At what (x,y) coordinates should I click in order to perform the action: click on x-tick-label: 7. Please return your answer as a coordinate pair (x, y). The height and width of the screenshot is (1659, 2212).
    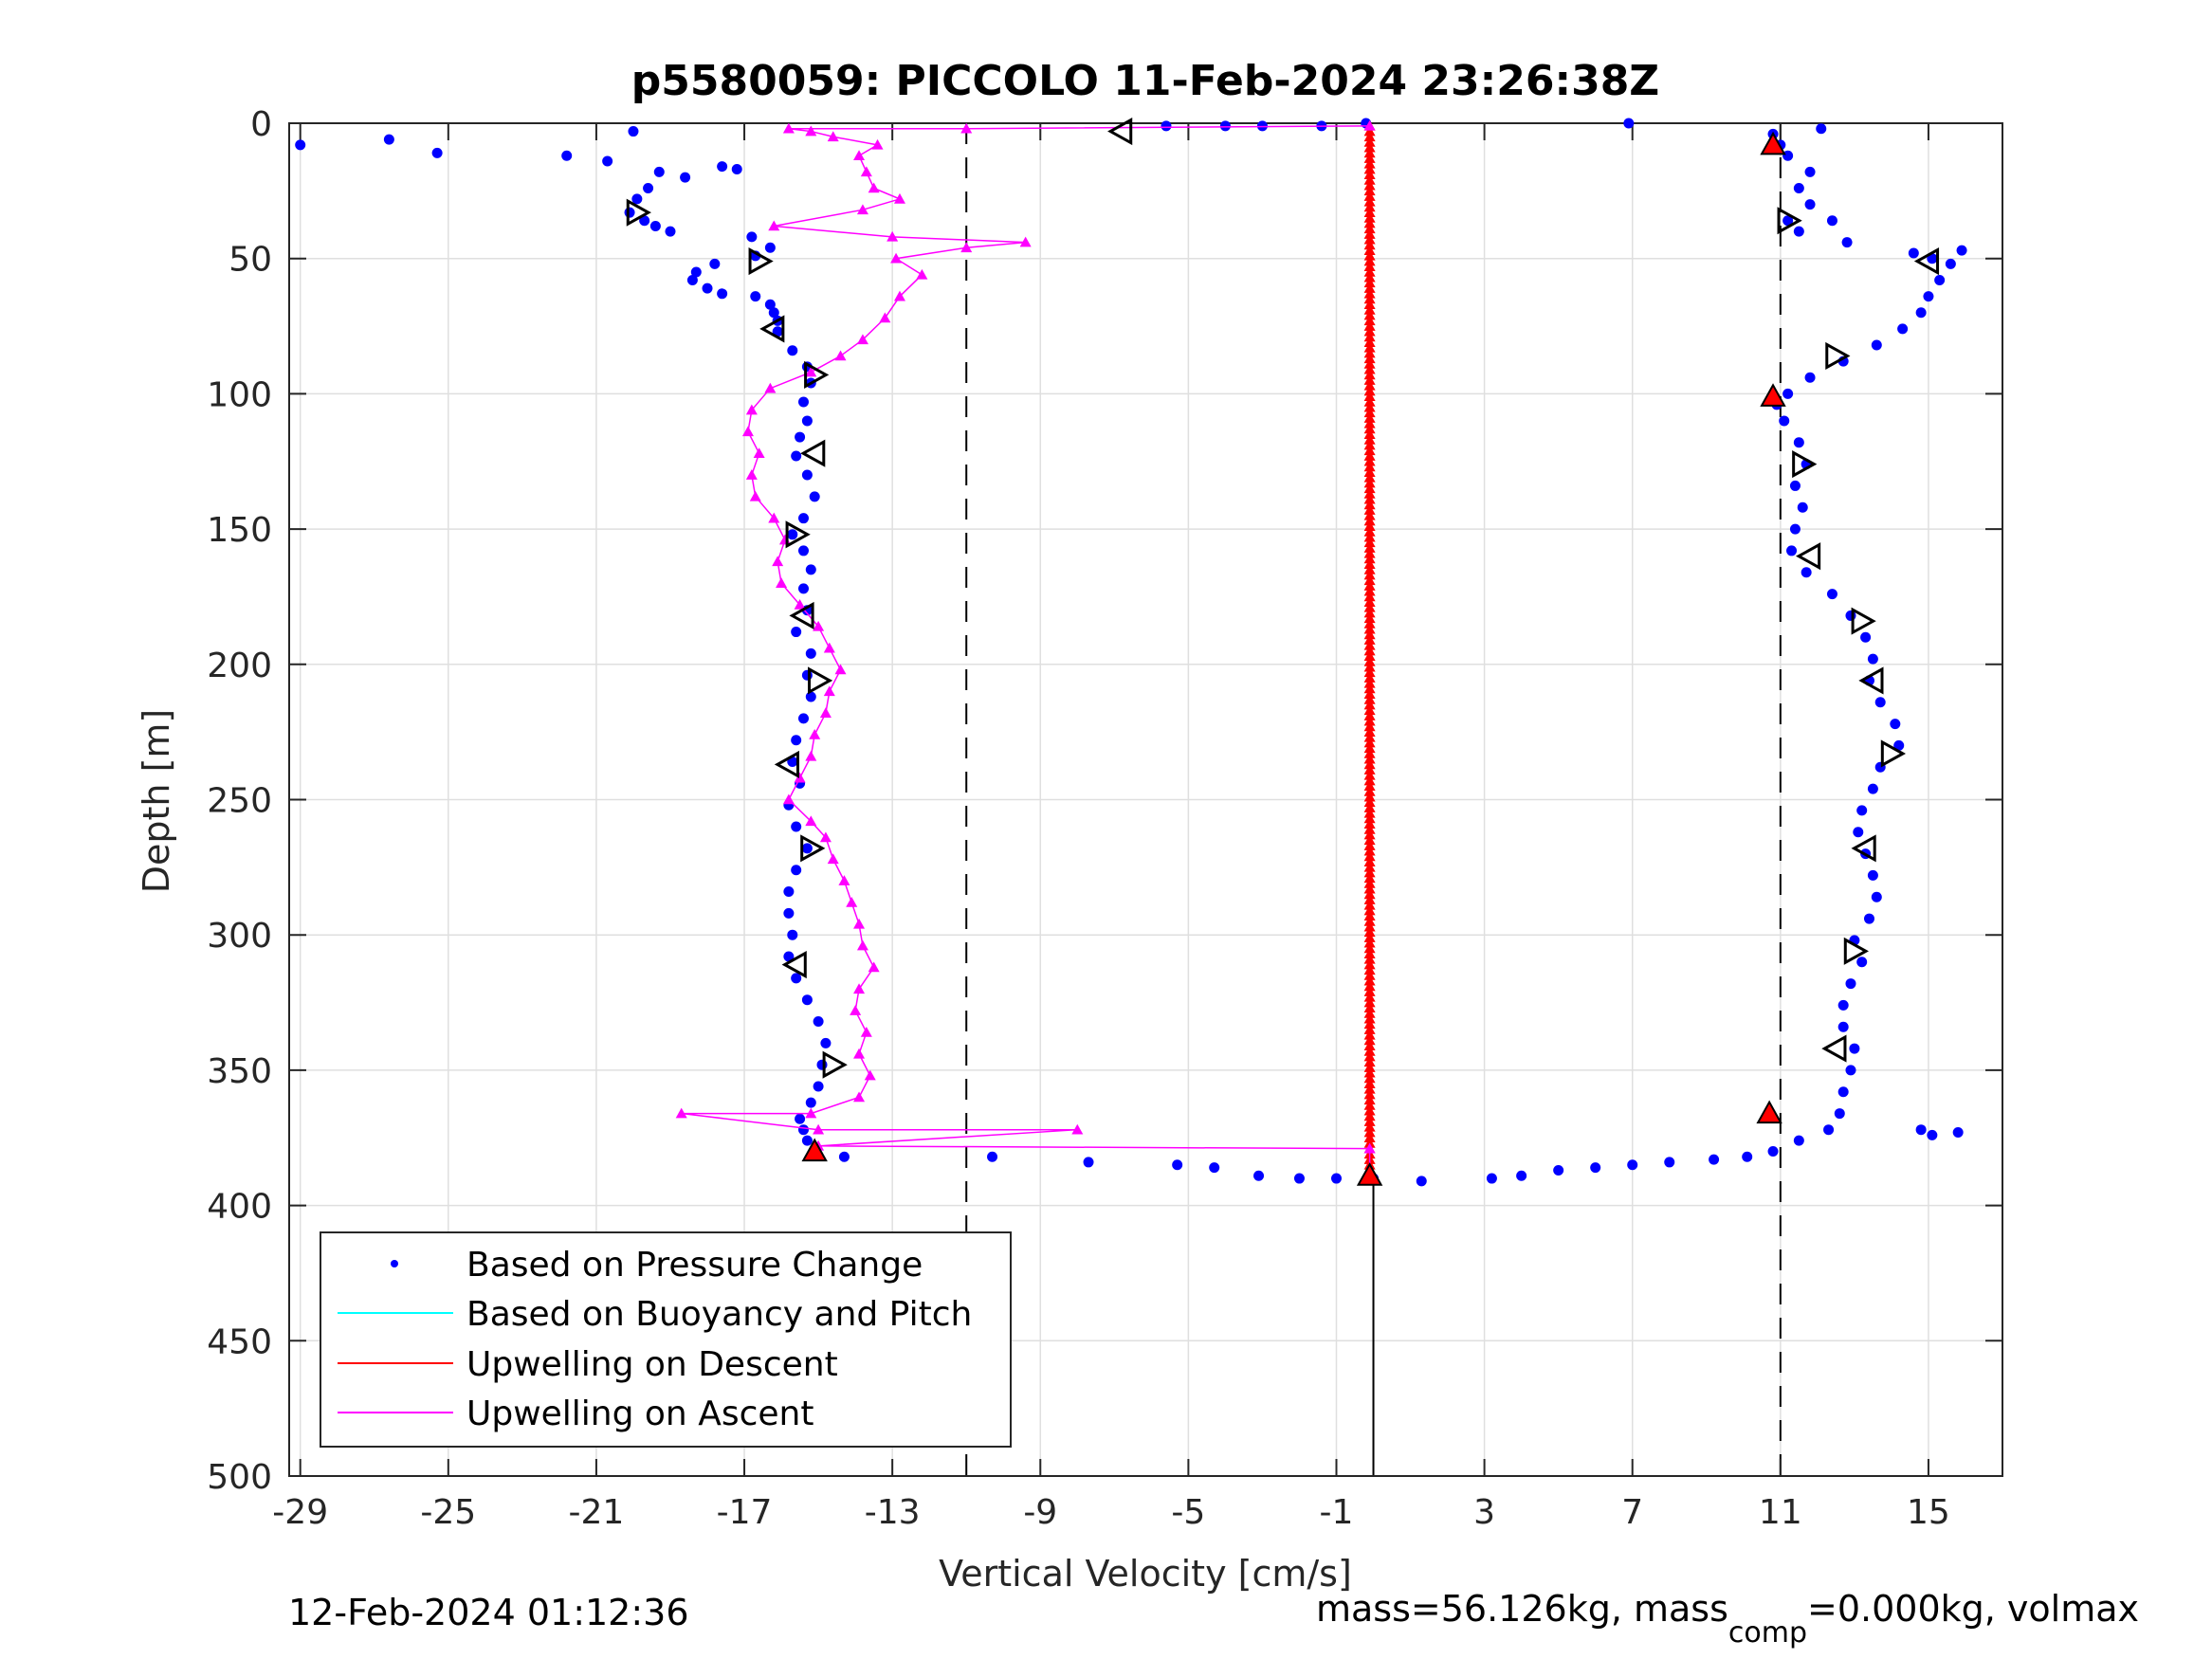
    Looking at the image, I should click on (1632, 1512).